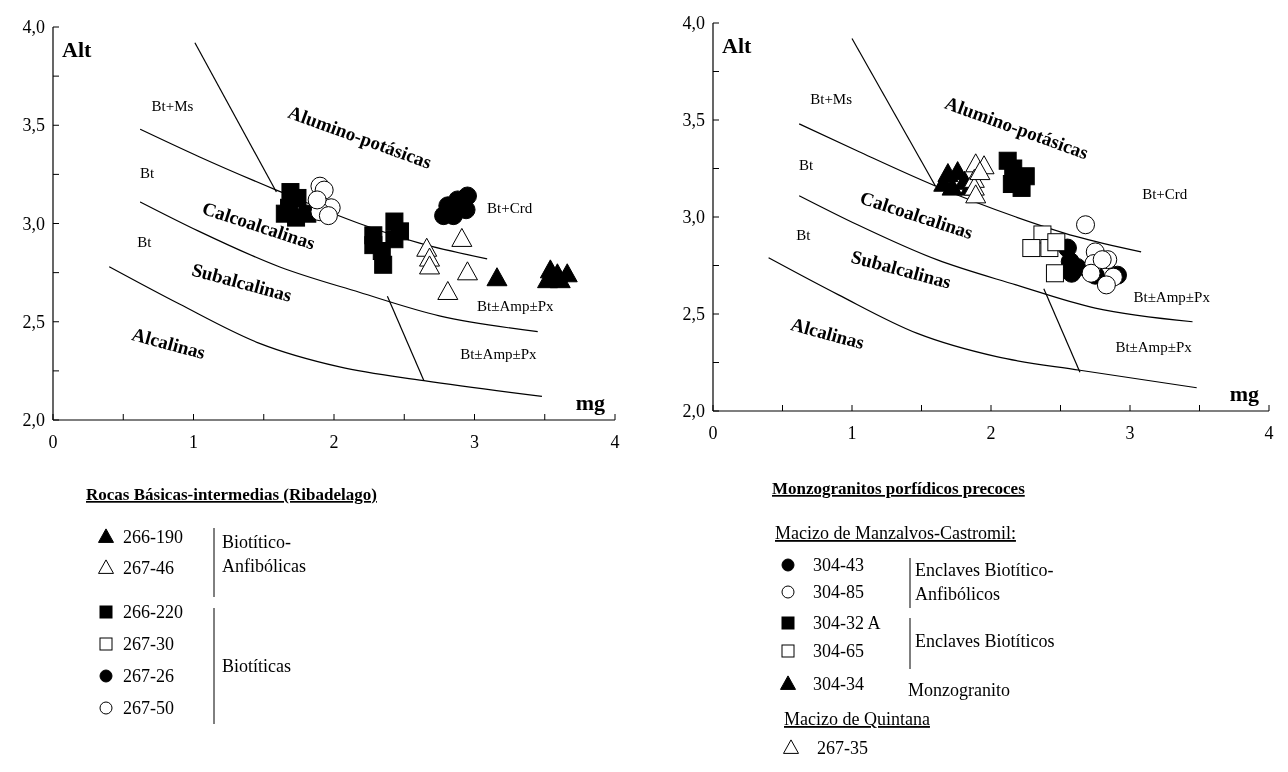  What do you see at coordinates (857, 719) in the screenshot?
I see `text: Macizo de Quintana` at bounding box center [857, 719].